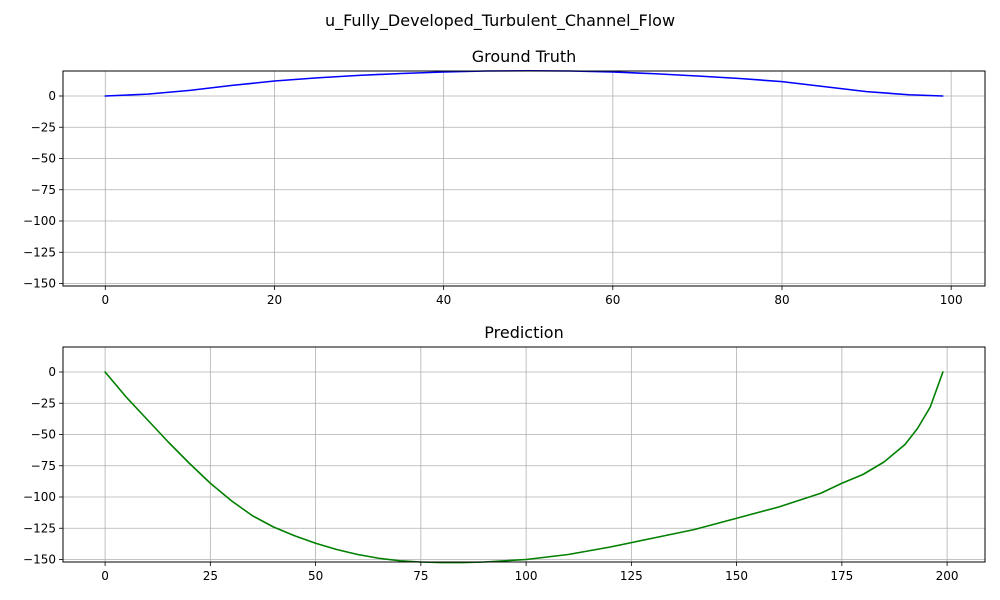 Image resolution: width=1000 pixels, height=600 pixels. Describe the element at coordinates (52, 372) in the screenshot. I see `prediction-y-tick-label: 0` at that location.